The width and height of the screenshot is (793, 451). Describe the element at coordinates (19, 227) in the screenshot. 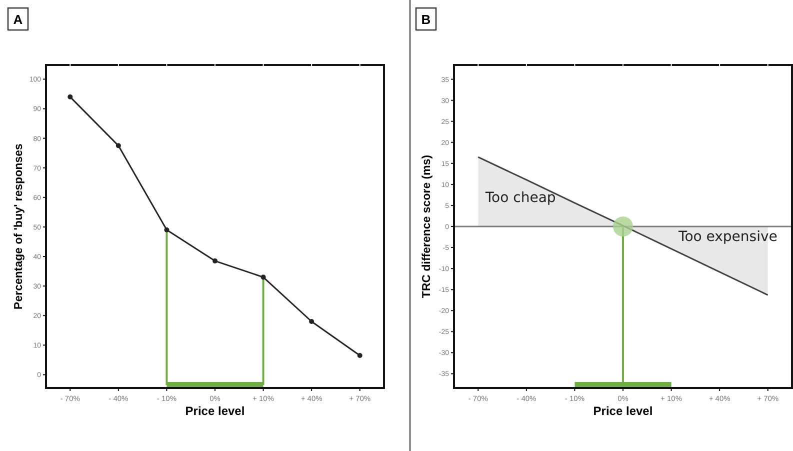

I see `y-axis-title: Percentage of 'buy' responses` at that location.